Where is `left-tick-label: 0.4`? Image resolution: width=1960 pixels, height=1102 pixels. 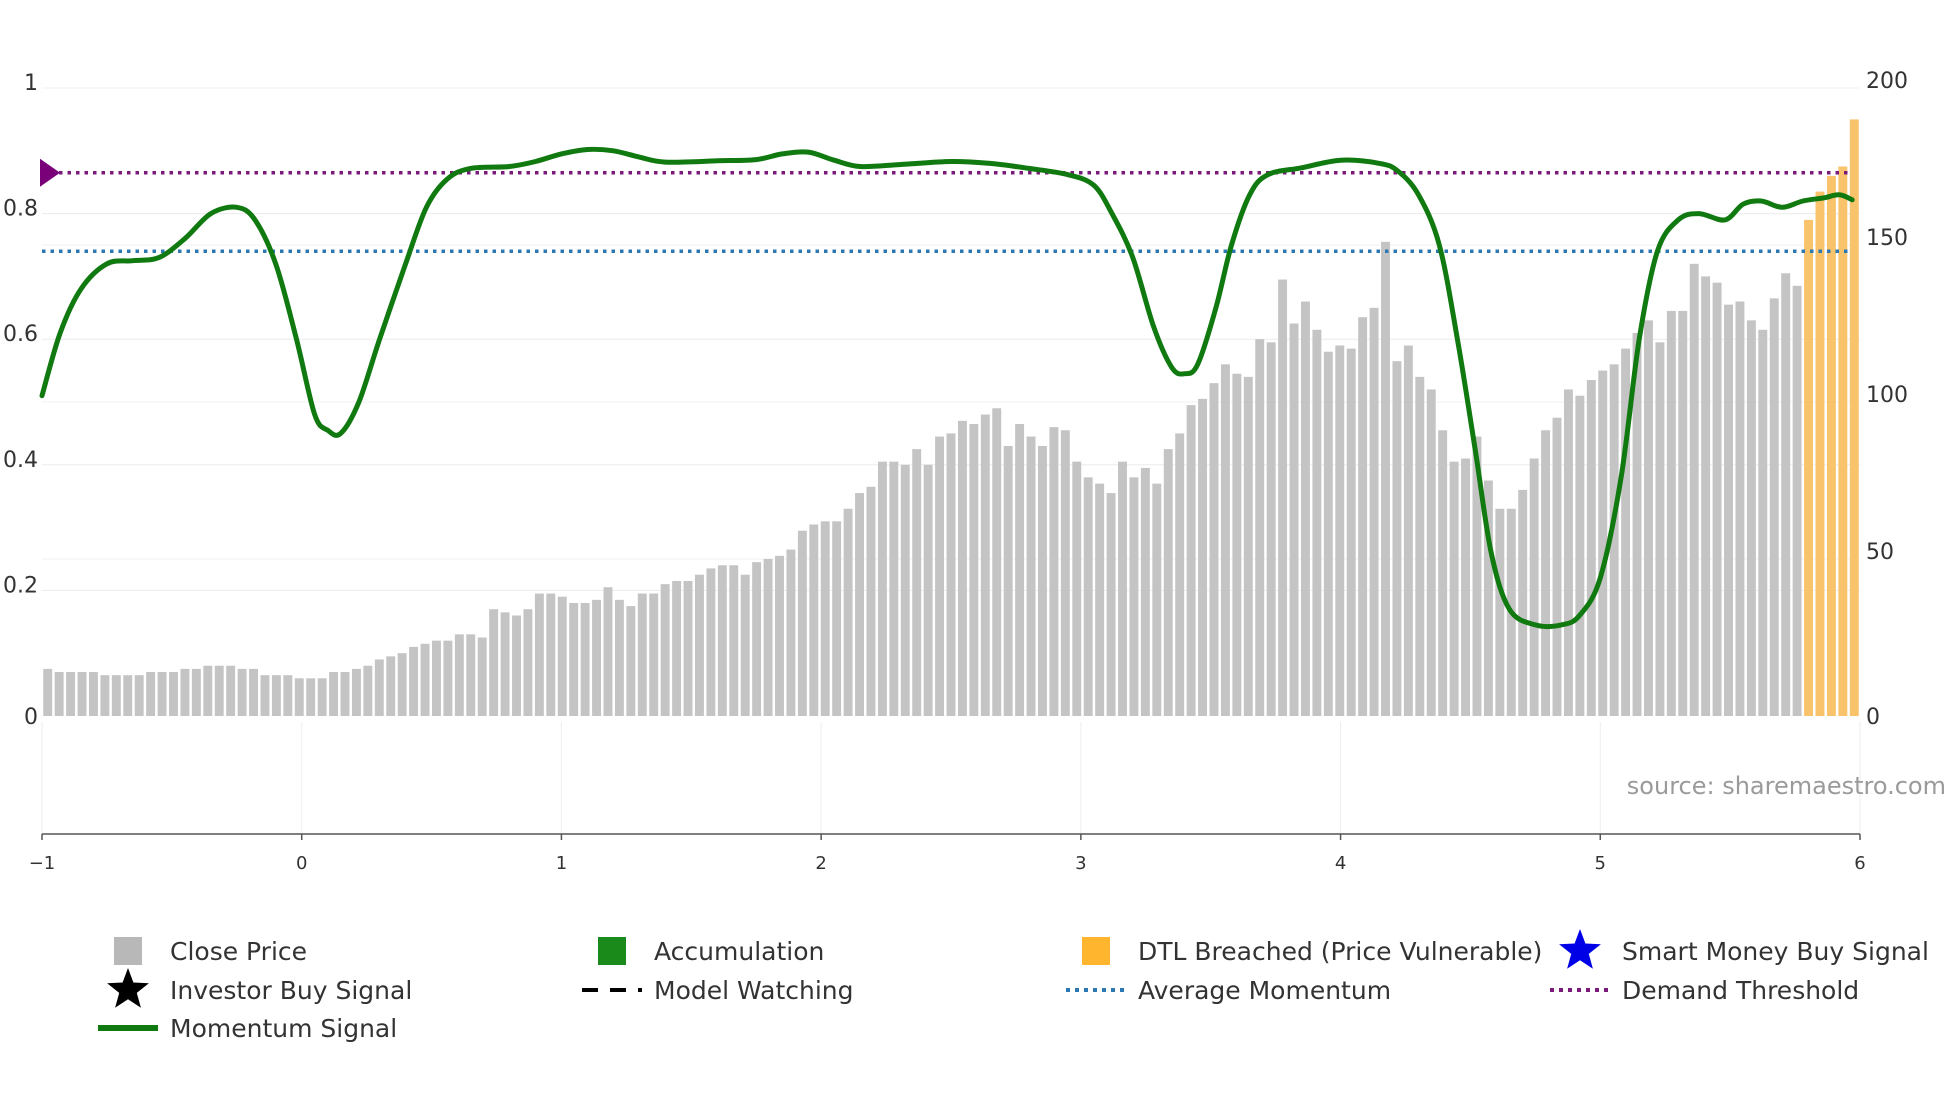 left-tick-label: 0.4 is located at coordinates (20, 460).